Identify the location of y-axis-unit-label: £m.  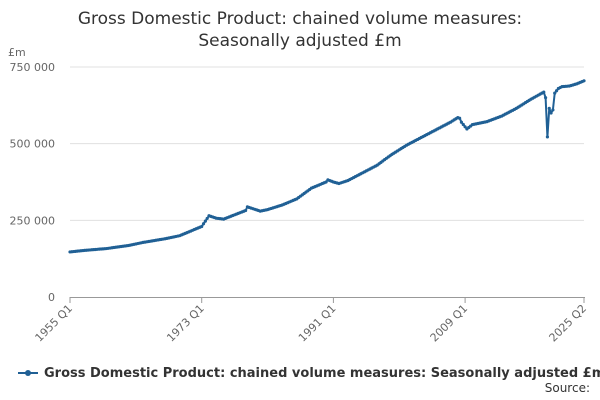
(17, 52).